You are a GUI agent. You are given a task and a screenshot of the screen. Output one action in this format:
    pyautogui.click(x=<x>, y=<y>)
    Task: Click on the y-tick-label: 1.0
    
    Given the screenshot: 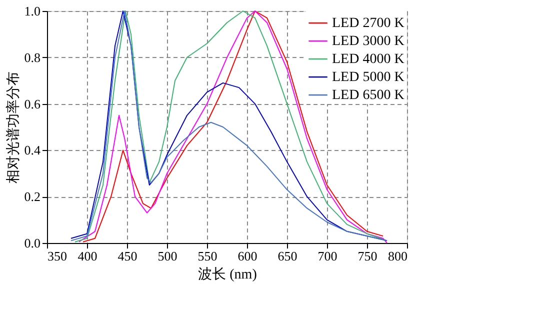 What is the action you would take?
    pyautogui.click(x=32, y=11)
    